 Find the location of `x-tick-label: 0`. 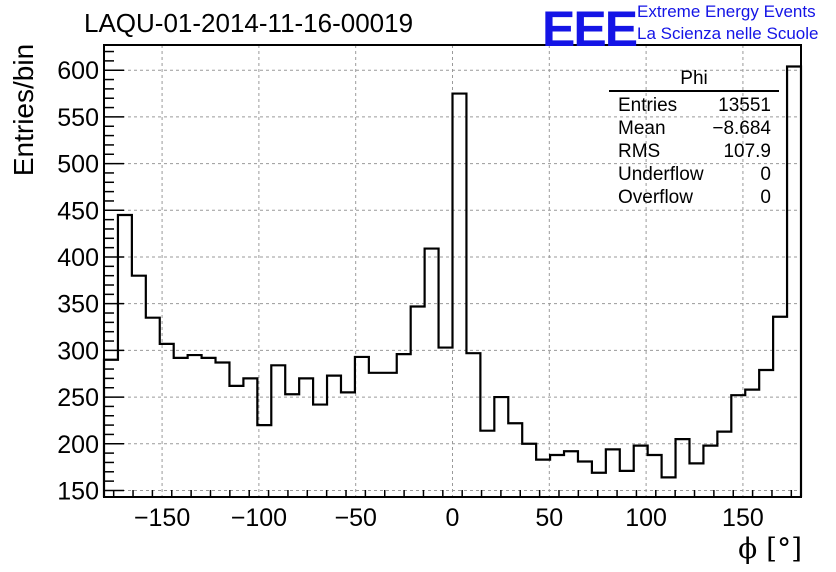

x-tick-label: 0 is located at coordinates (453, 518).